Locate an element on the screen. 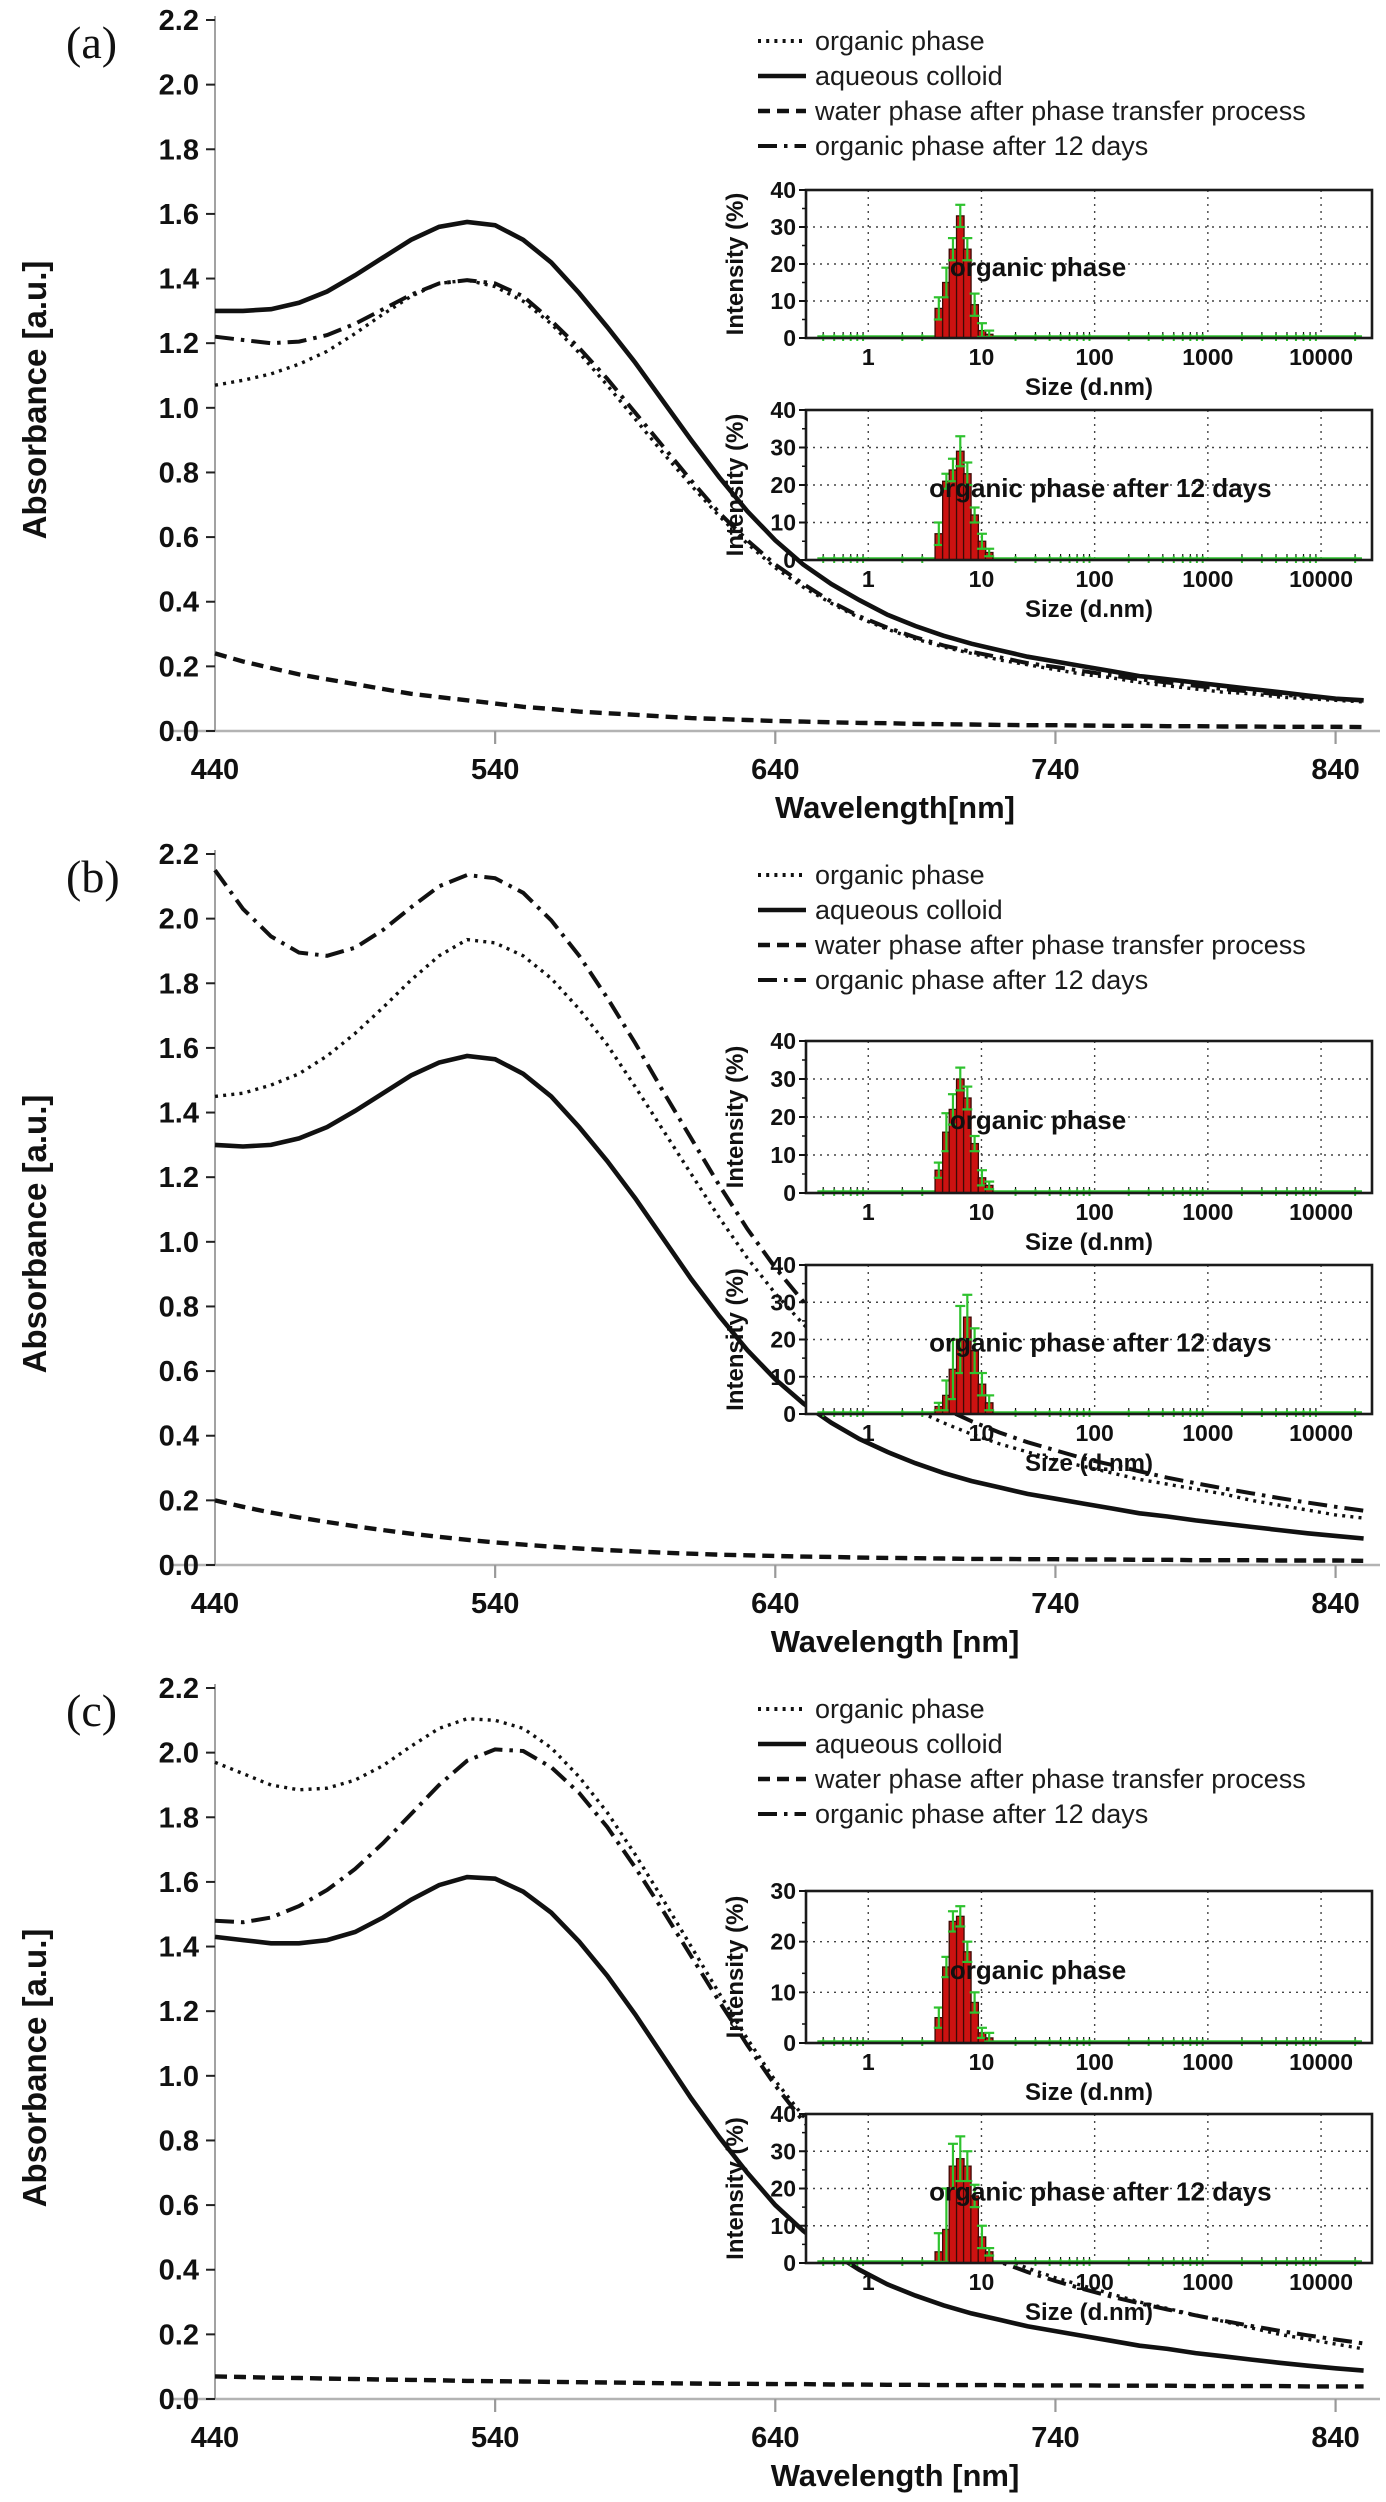 This screenshot has width=1386, height=2502. x-tick-label: 440 is located at coordinates (215, 2438).